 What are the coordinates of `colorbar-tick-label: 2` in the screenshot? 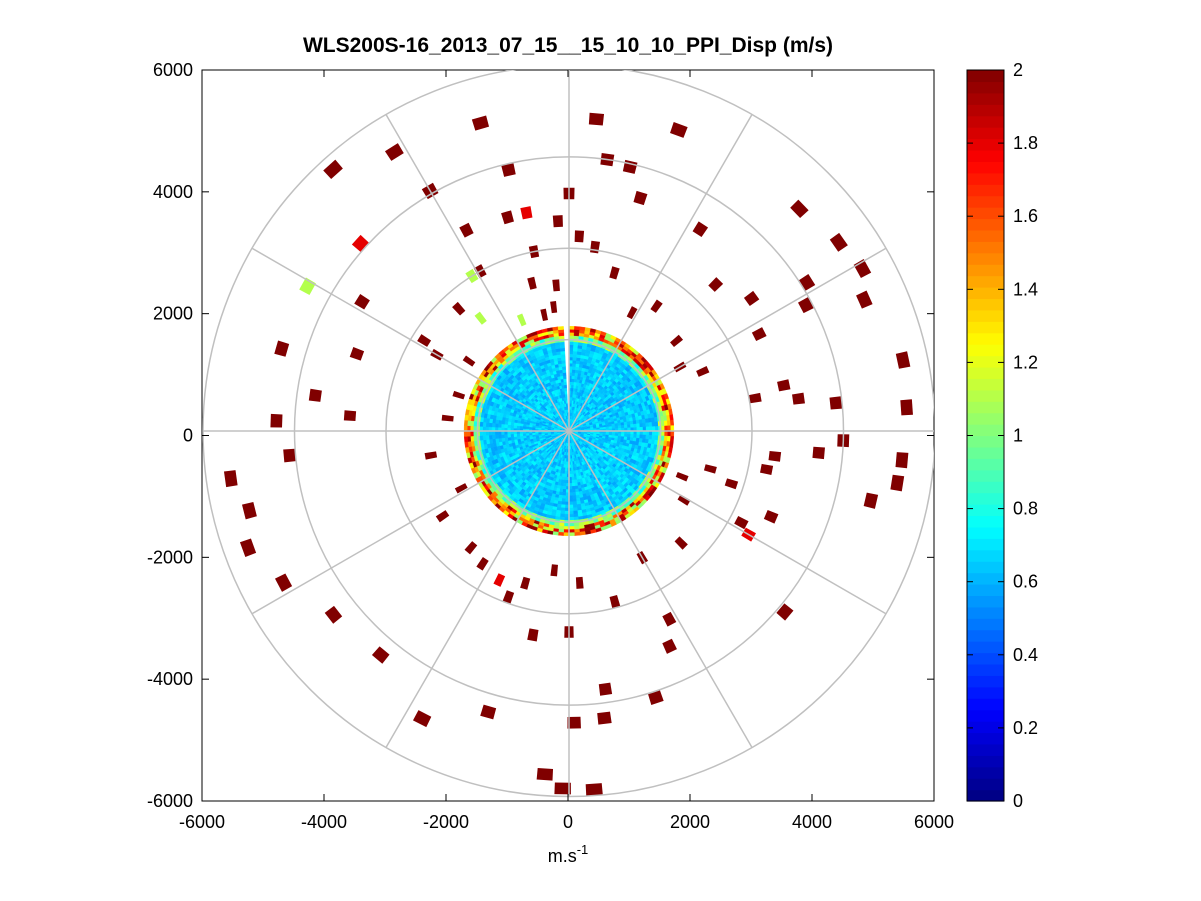 It's located at (1018, 70).